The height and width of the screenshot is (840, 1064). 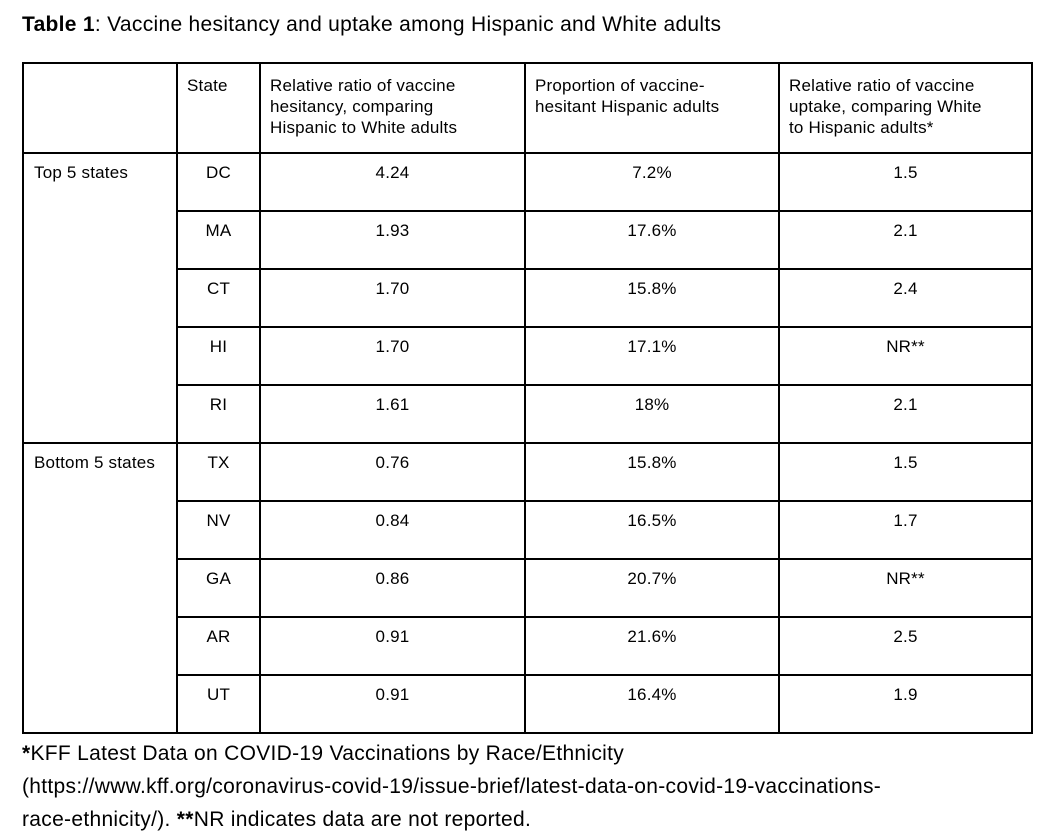 What do you see at coordinates (392, 182) in the screenshot?
I see `cell-hesitancy-ratio: 4.24` at bounding box center [392, 182].